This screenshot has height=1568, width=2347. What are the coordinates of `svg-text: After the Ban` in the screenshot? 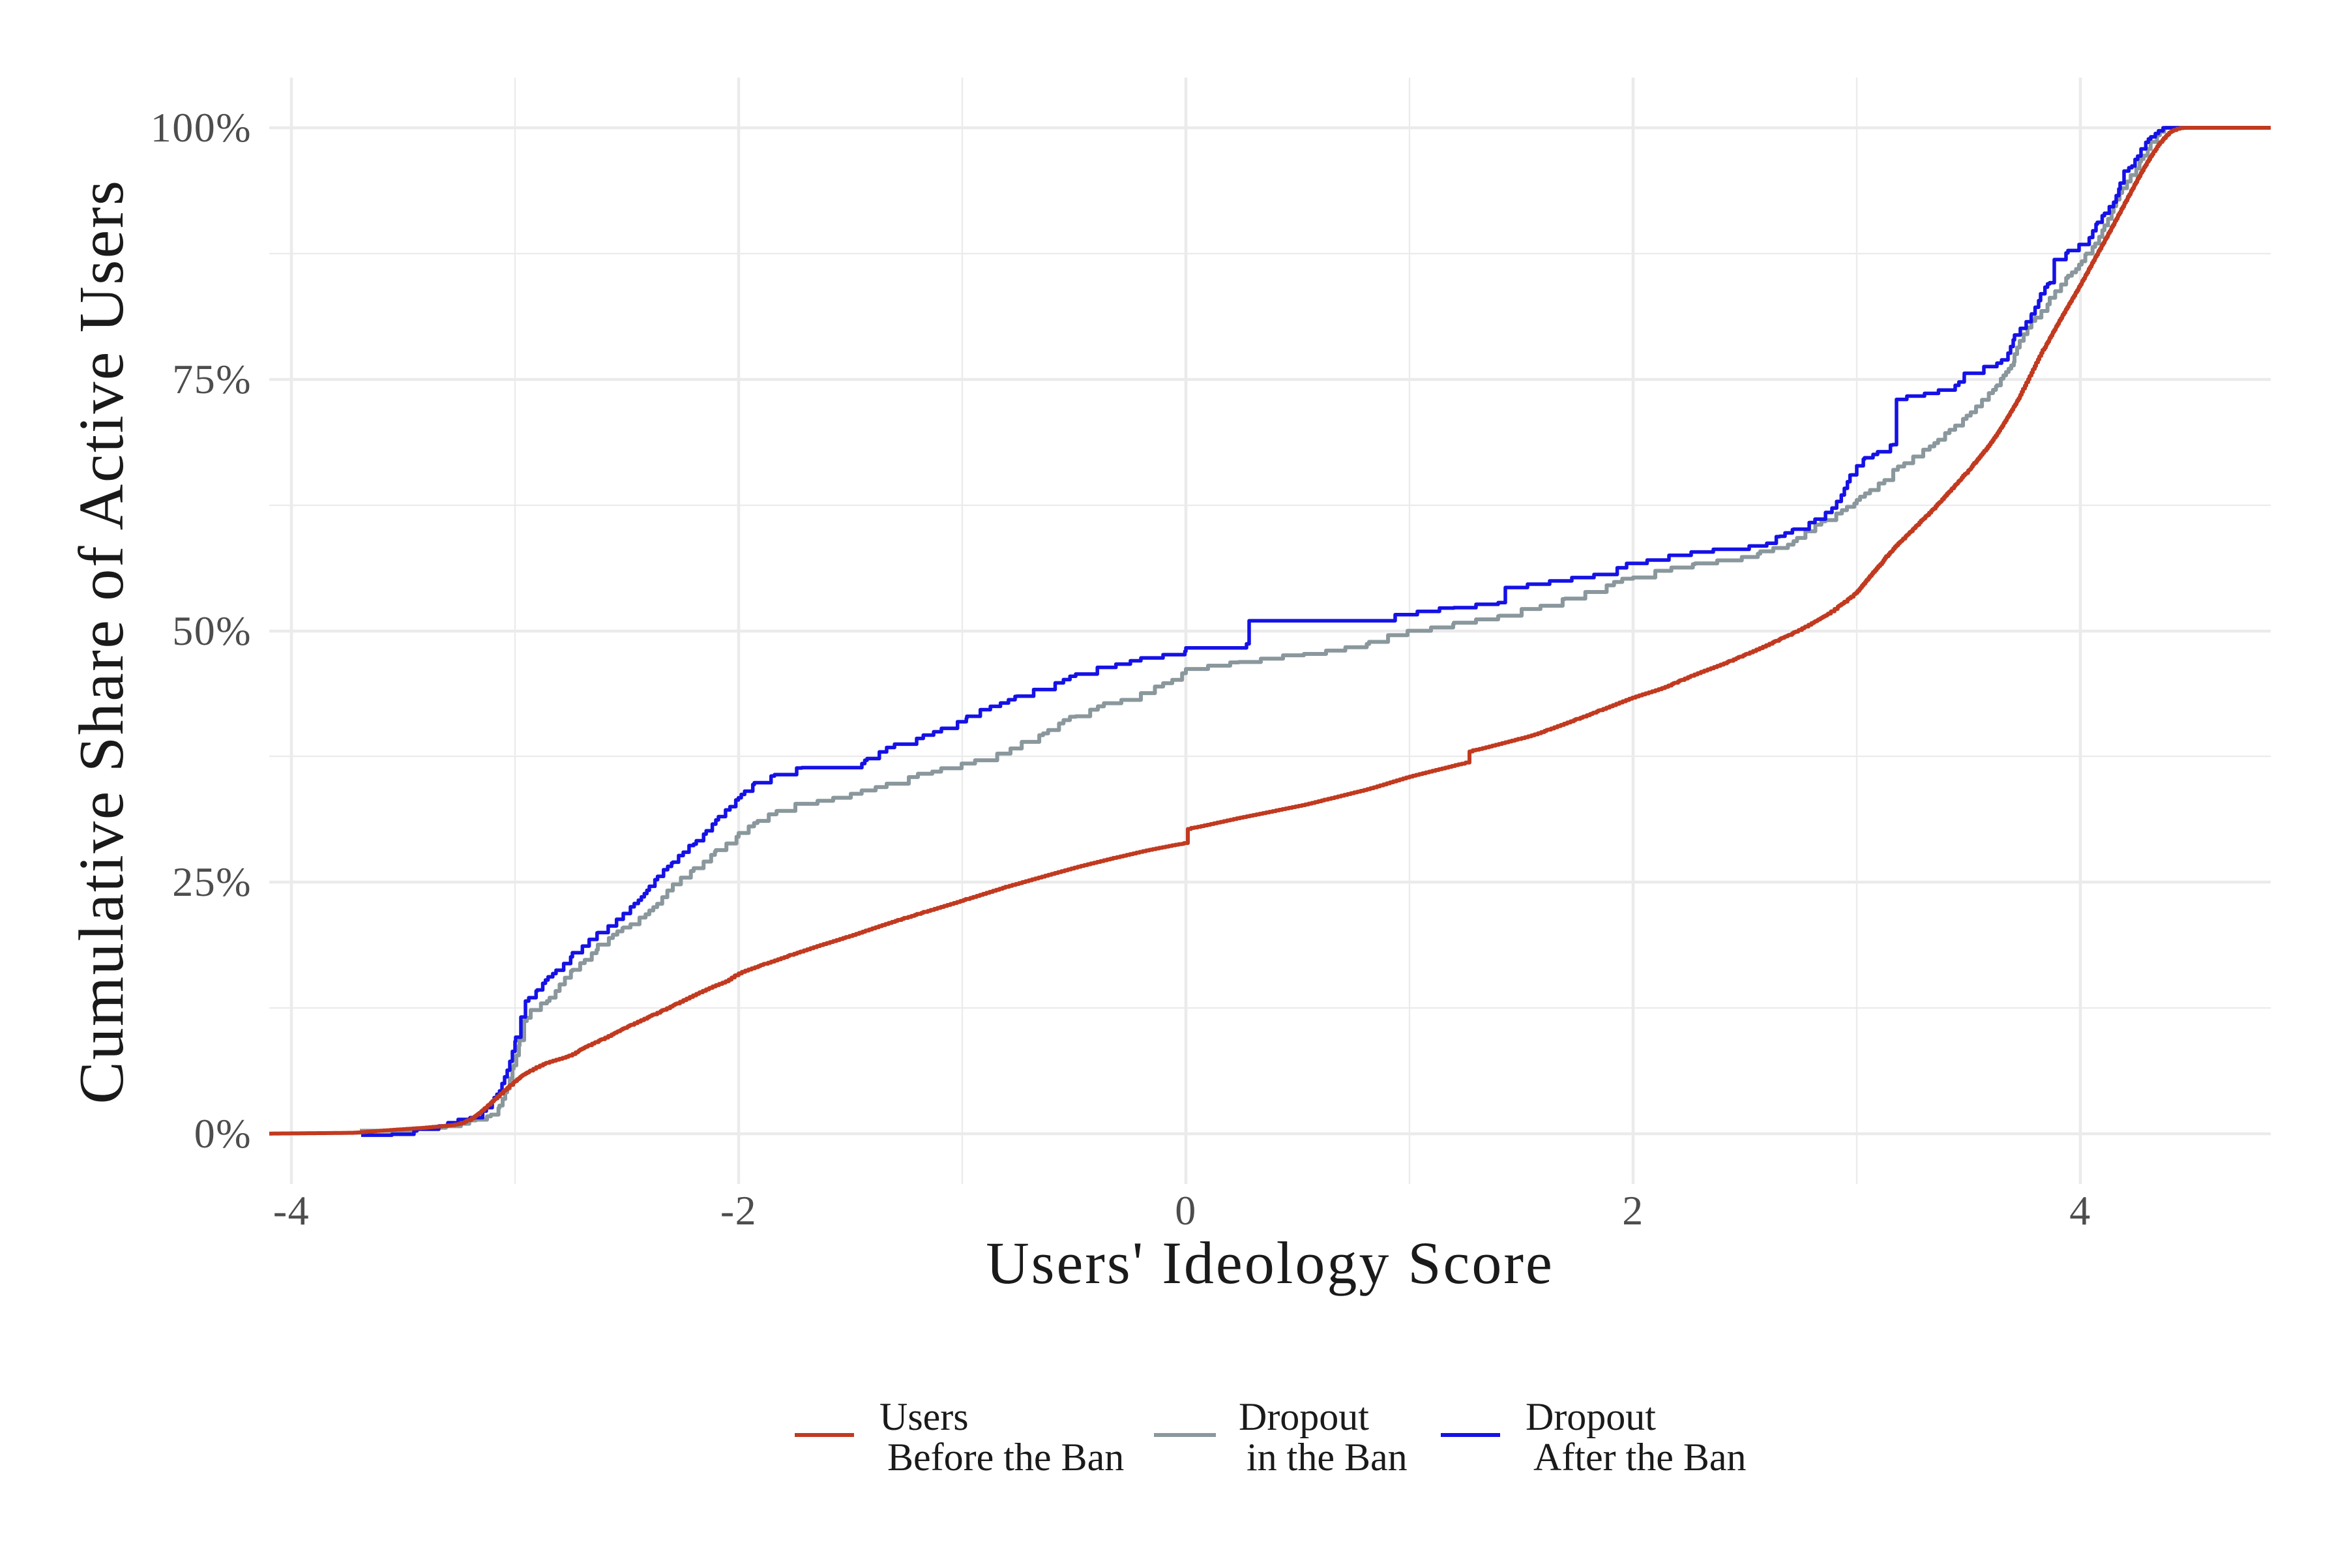 It's located at (1640, 1458).